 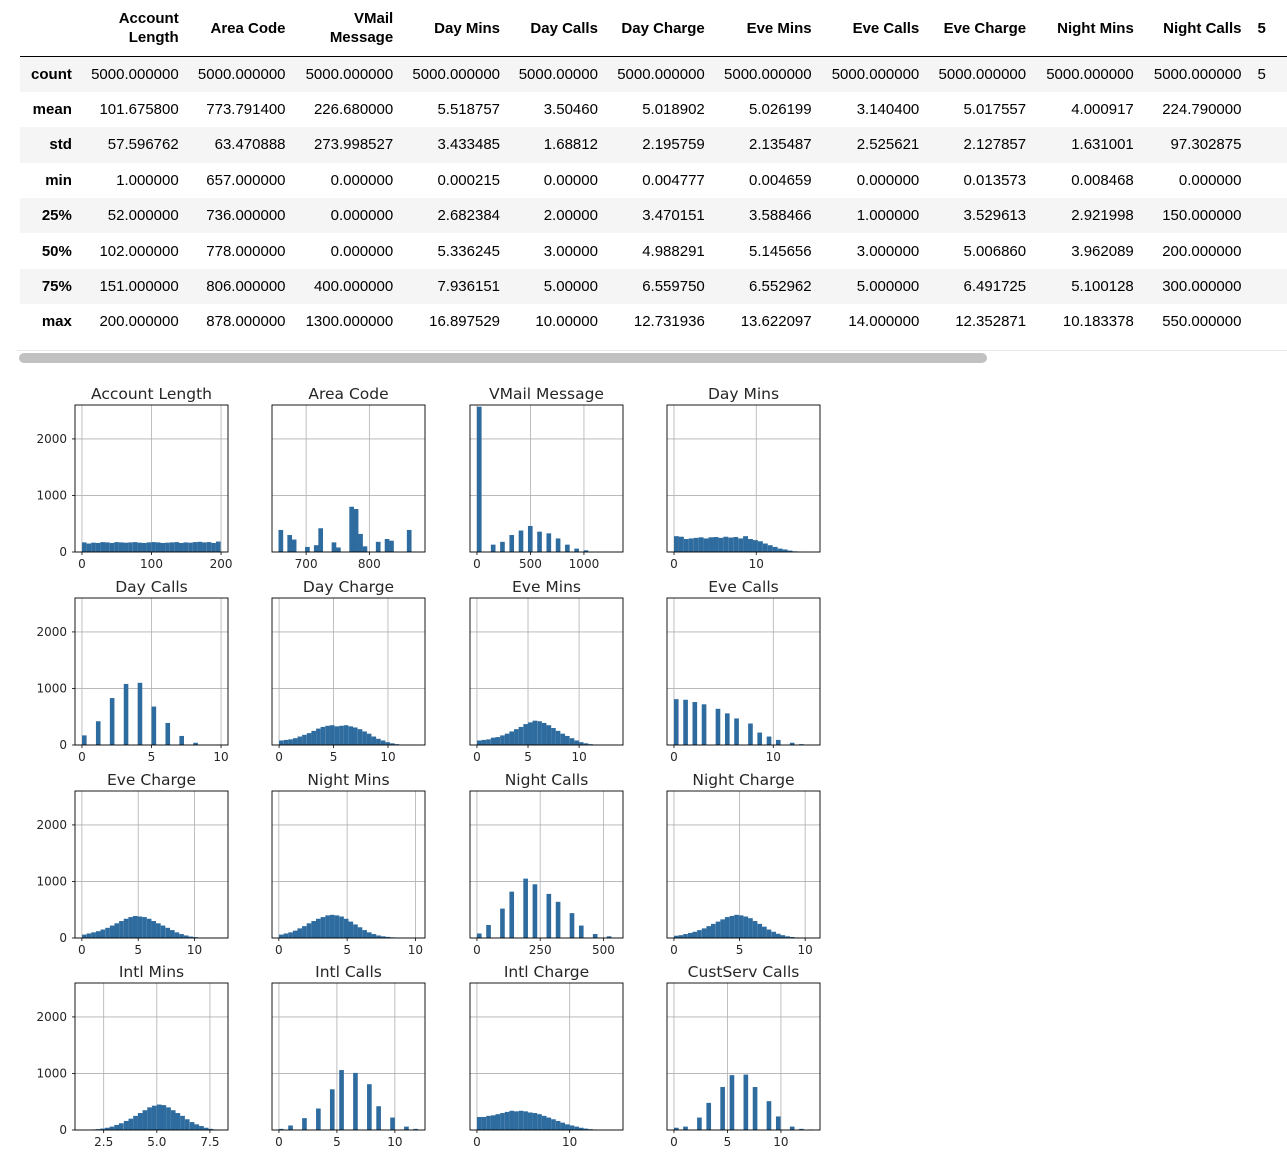 I want to click on table-cell: 5000.000000, so click(x=1090, y=74).